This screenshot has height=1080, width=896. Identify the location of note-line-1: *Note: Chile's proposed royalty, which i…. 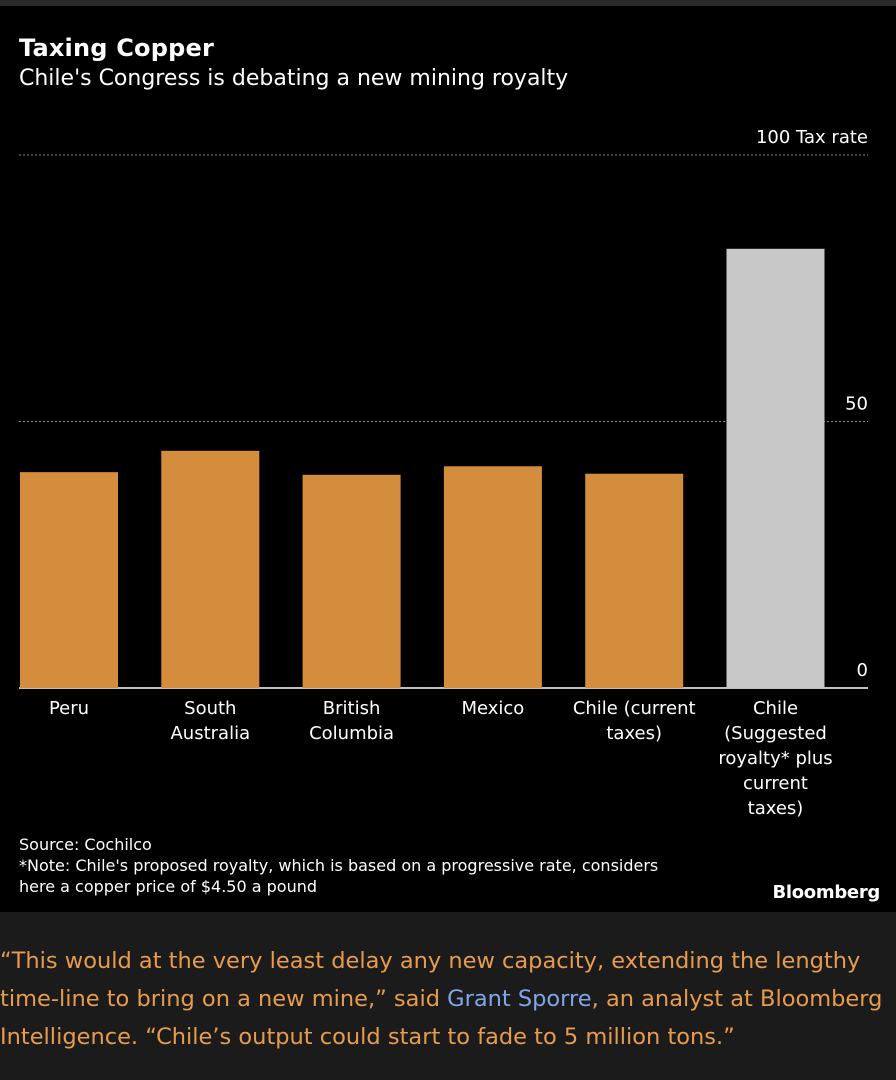
(339, 865).